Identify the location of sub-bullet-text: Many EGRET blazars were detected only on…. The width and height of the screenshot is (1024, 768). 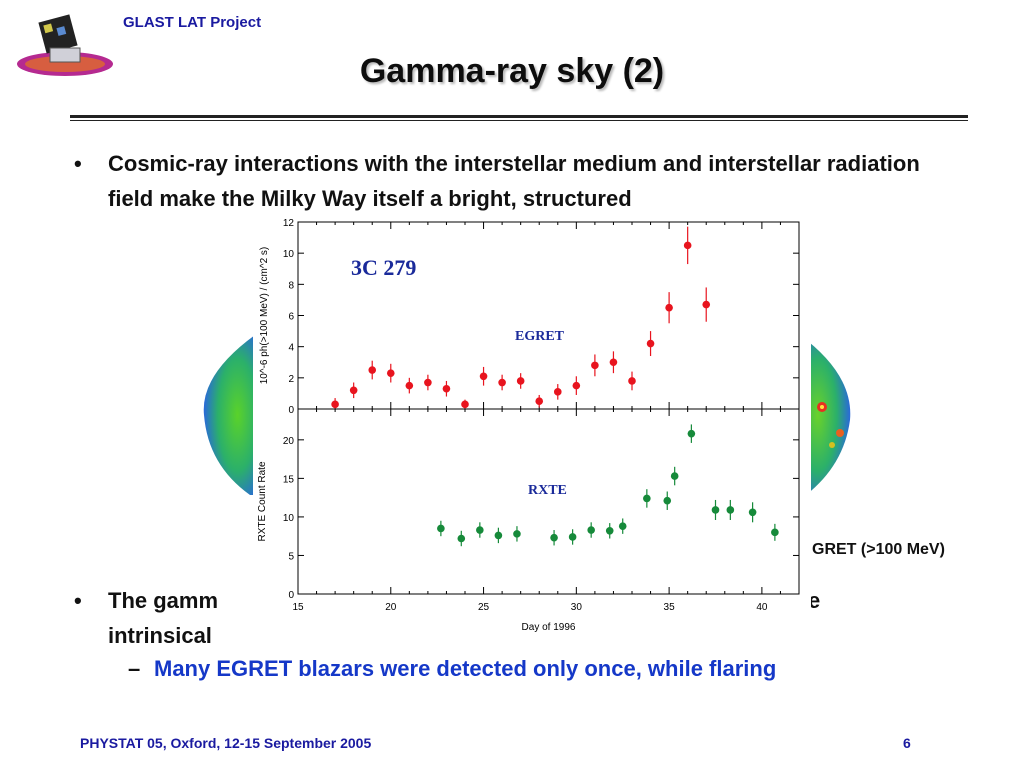
(465, 668).